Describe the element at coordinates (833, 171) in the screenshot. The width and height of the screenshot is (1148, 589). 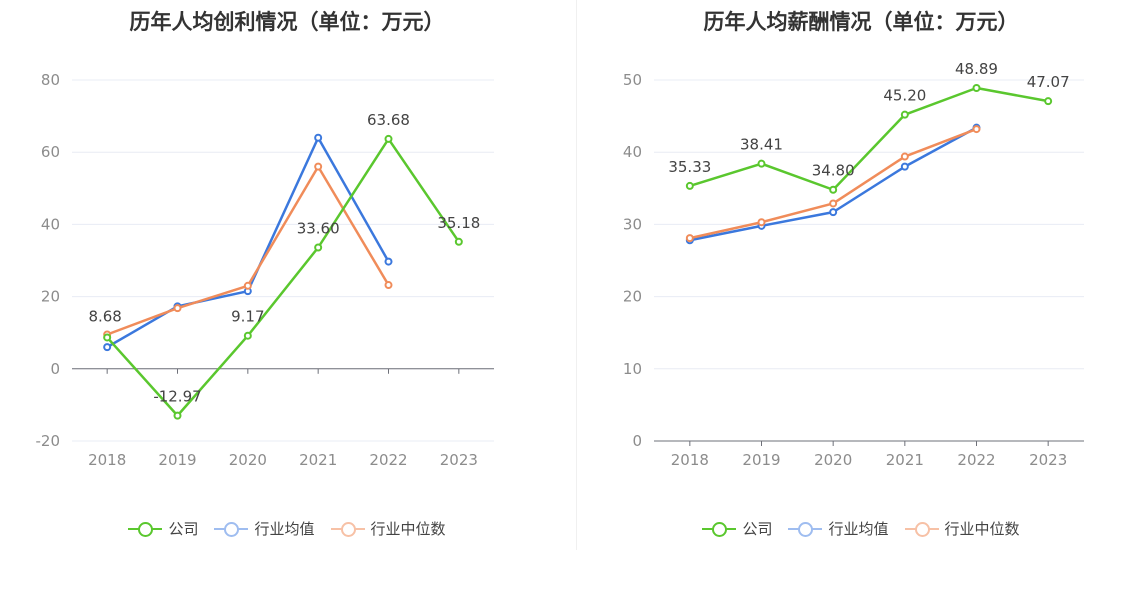
I see `data-label: 34.80` at that location.